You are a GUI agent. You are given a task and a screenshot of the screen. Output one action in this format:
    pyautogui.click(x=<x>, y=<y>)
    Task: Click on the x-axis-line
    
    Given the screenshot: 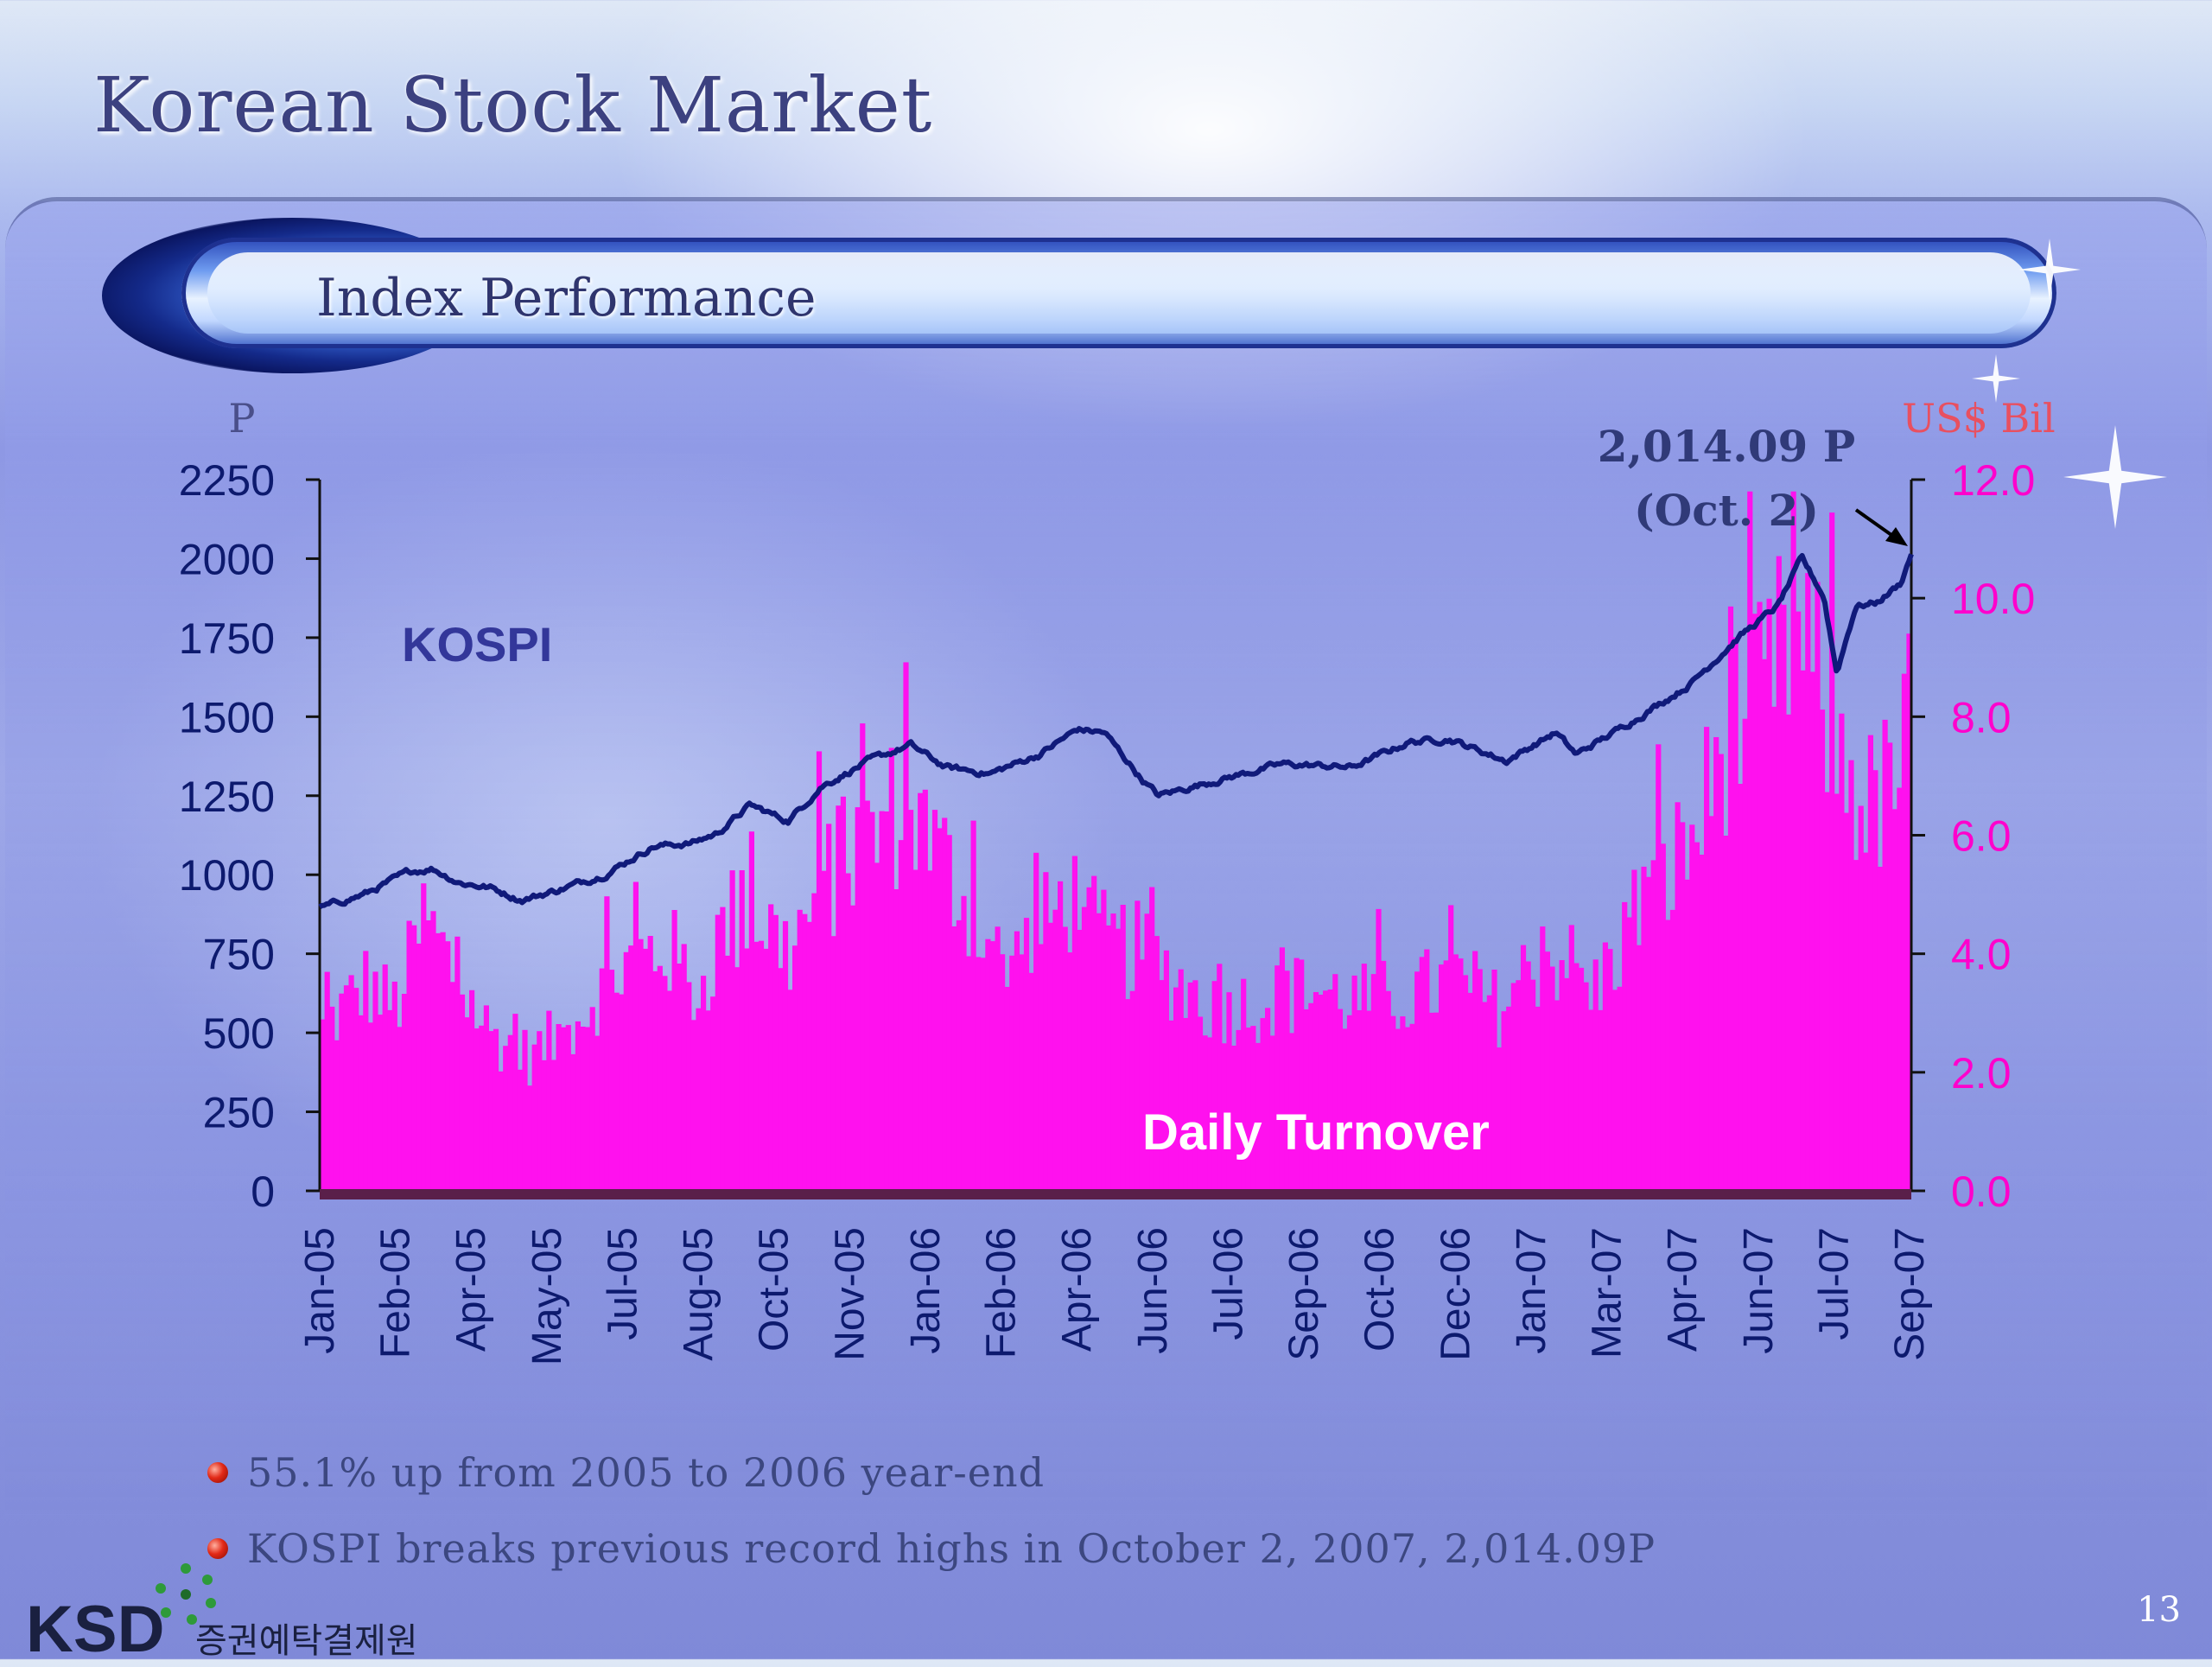 What is the action you would take?
    pyautogui.click(x=1115, y=1194)
    